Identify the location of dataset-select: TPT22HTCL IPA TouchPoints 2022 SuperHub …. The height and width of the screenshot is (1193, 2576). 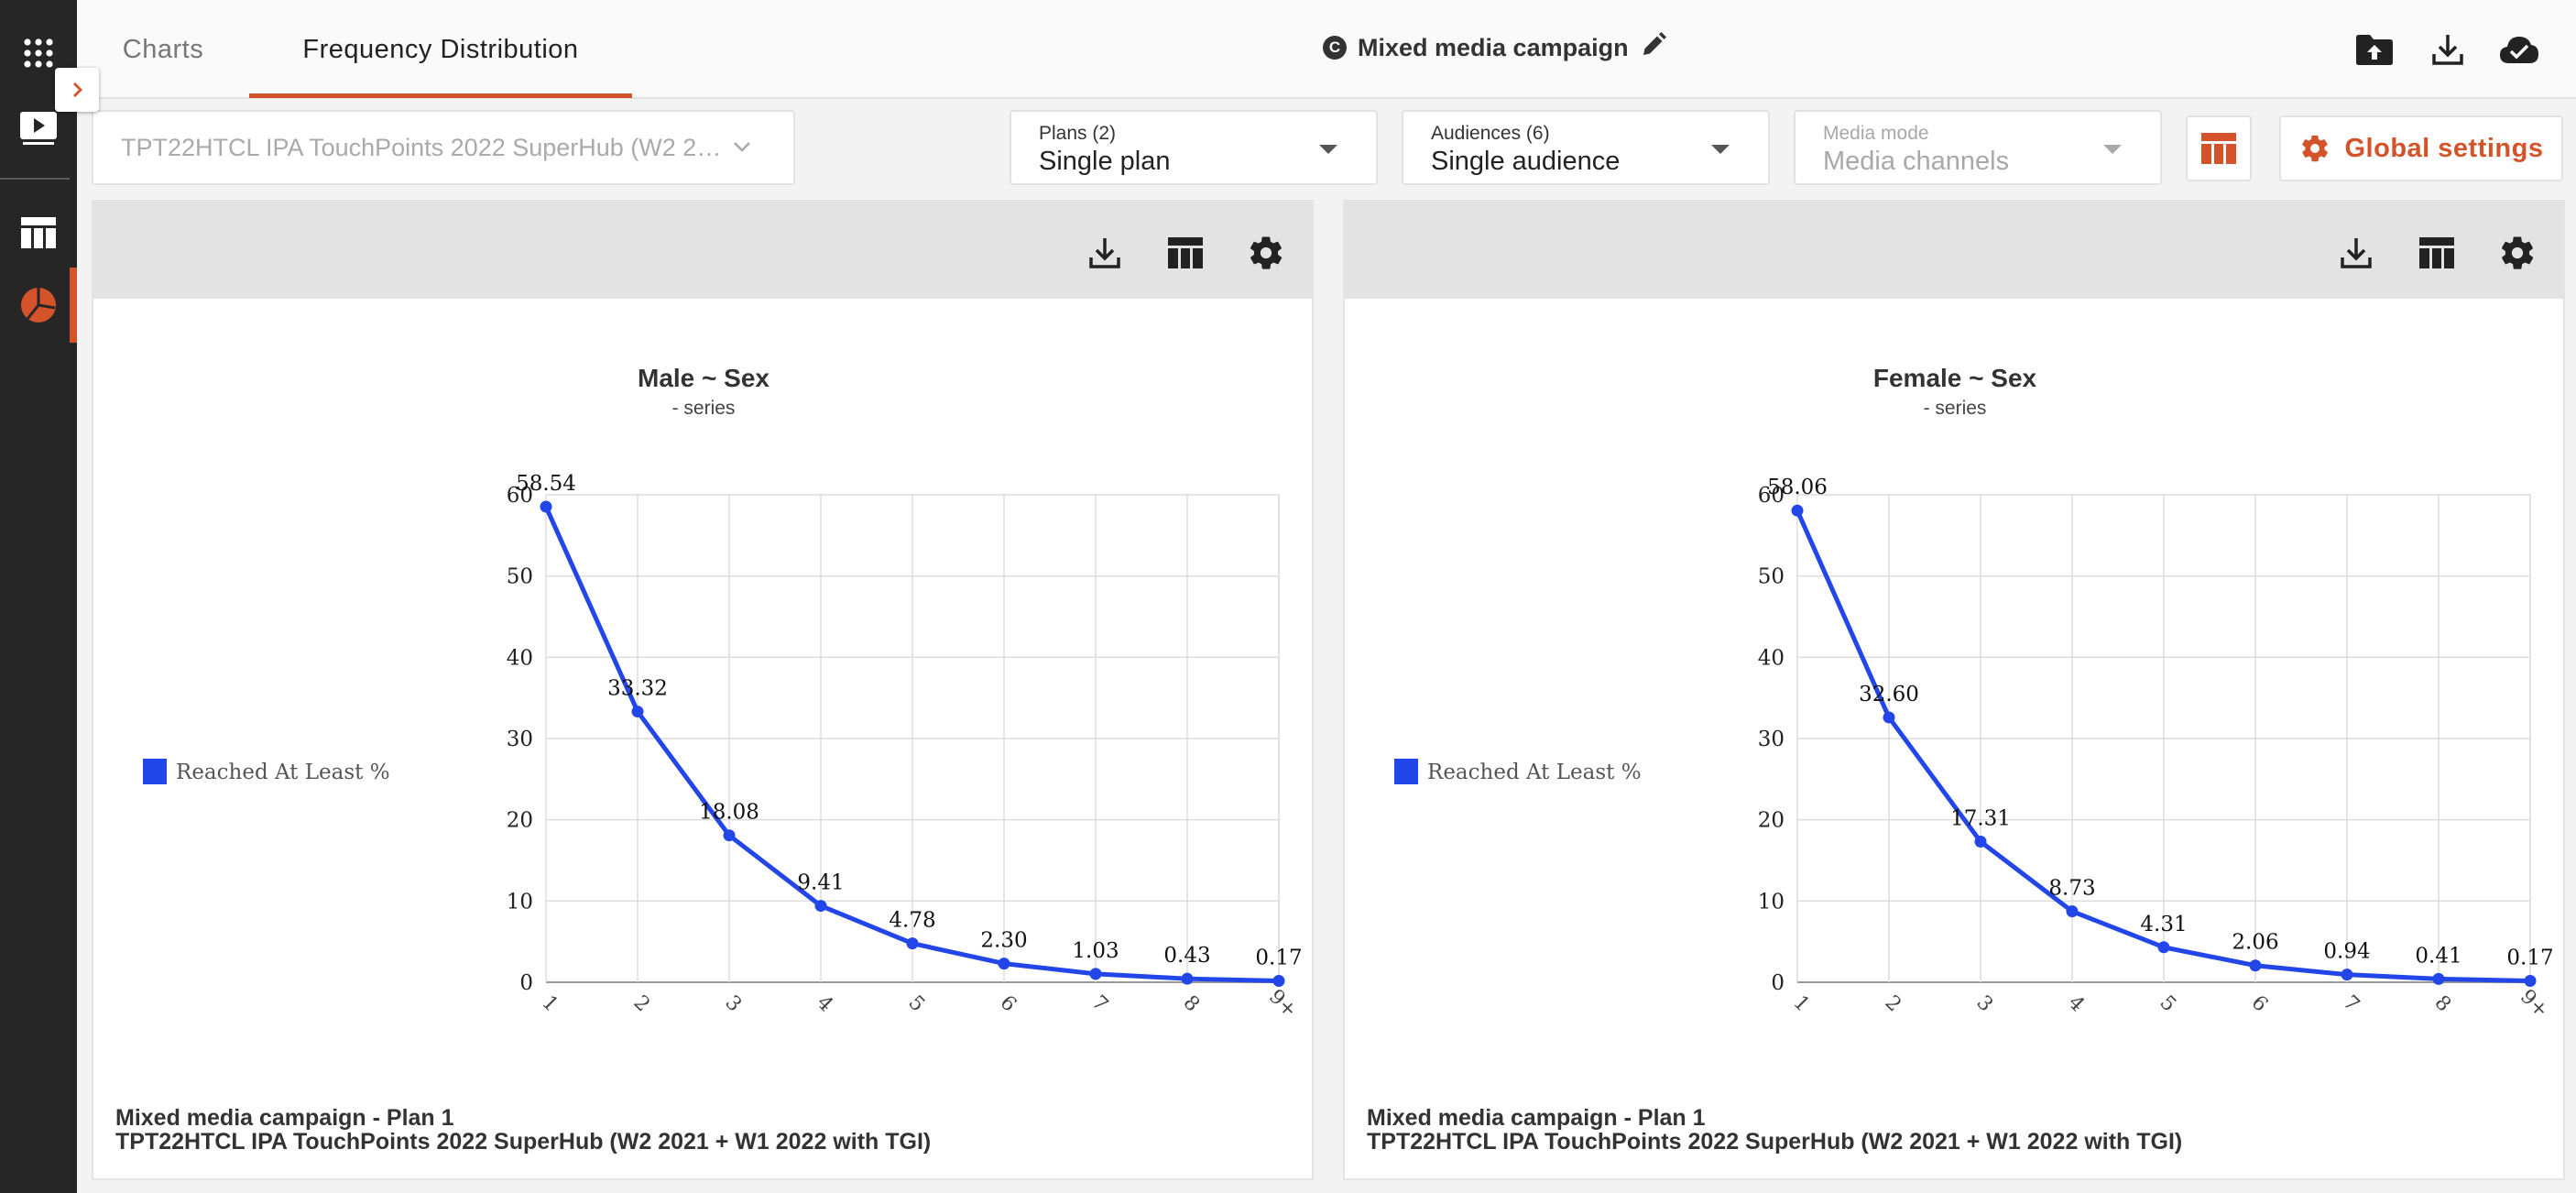
(444, 147).